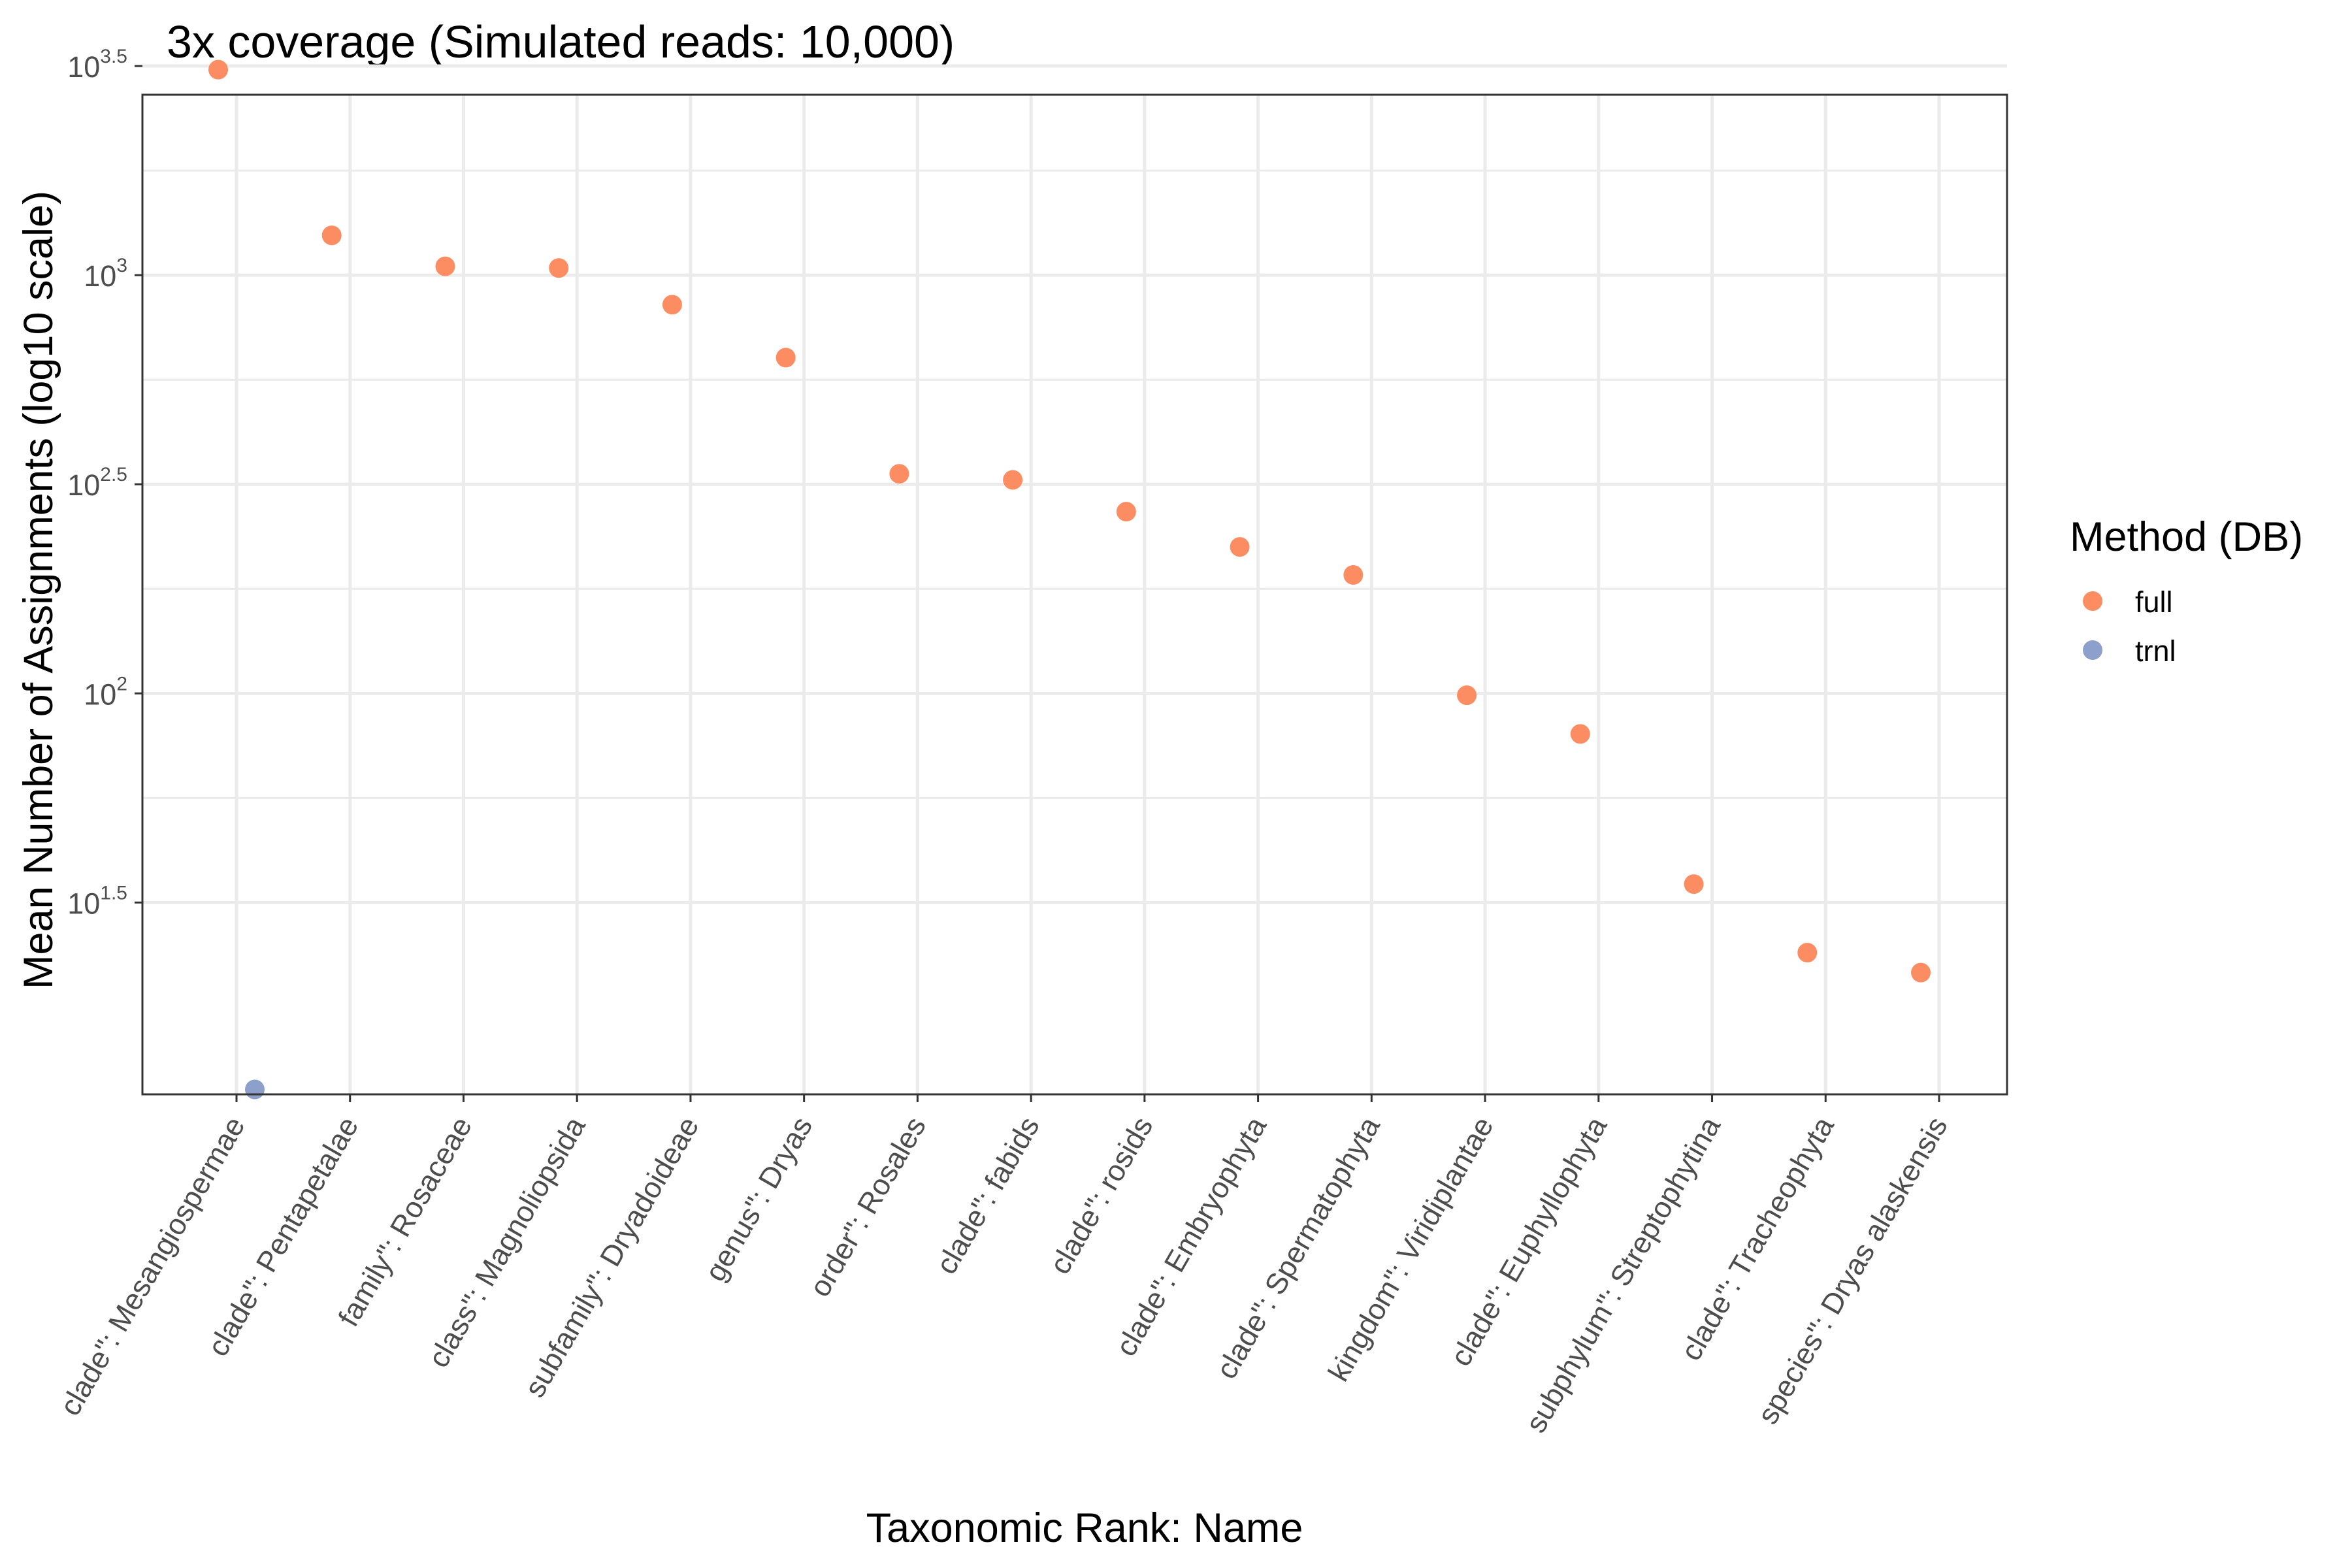  What do you see at coordinates (2155, 651) in the screenshot?
I see `legend-label-trnl: trnl` at bounding box center [2155, 651].